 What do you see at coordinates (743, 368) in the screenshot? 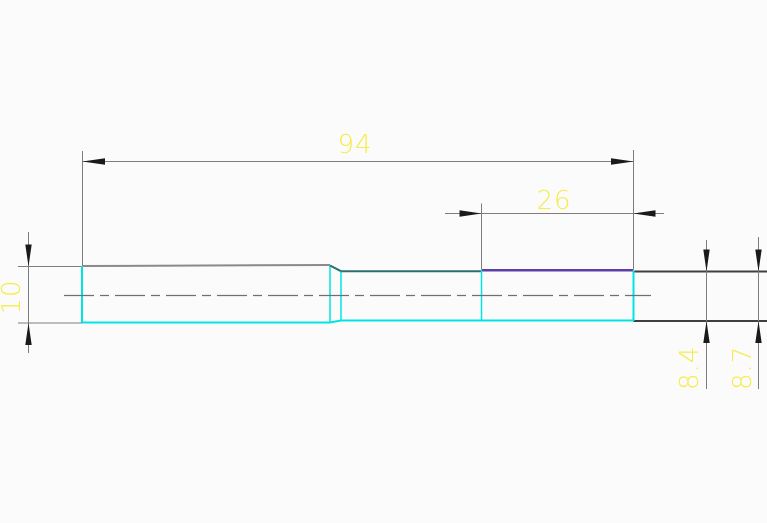
I see `dim-8-7-text: 8.7` at bounding box center [743, 368].